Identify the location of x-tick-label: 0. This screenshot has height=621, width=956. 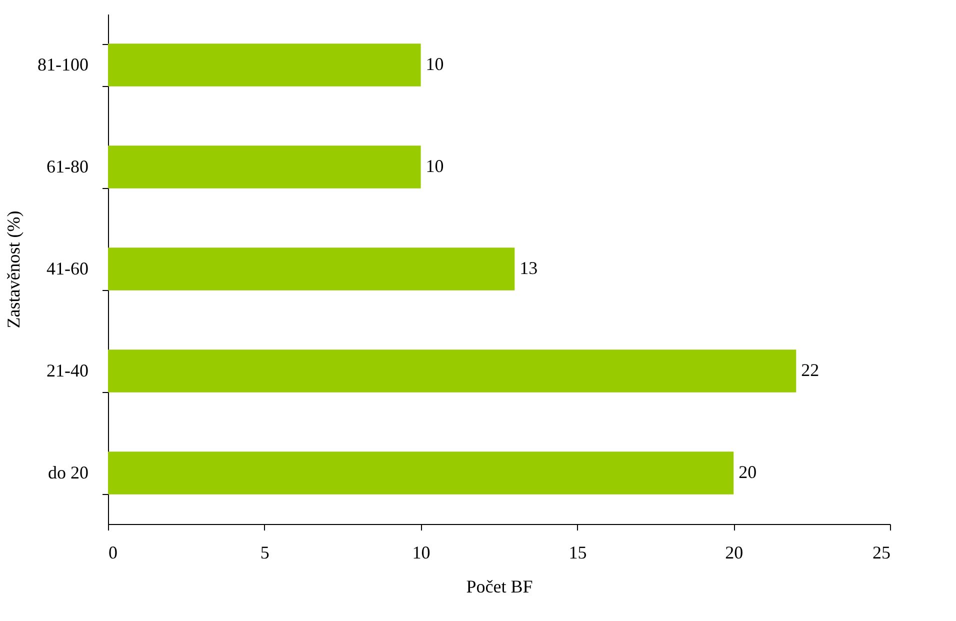
(113, 552).